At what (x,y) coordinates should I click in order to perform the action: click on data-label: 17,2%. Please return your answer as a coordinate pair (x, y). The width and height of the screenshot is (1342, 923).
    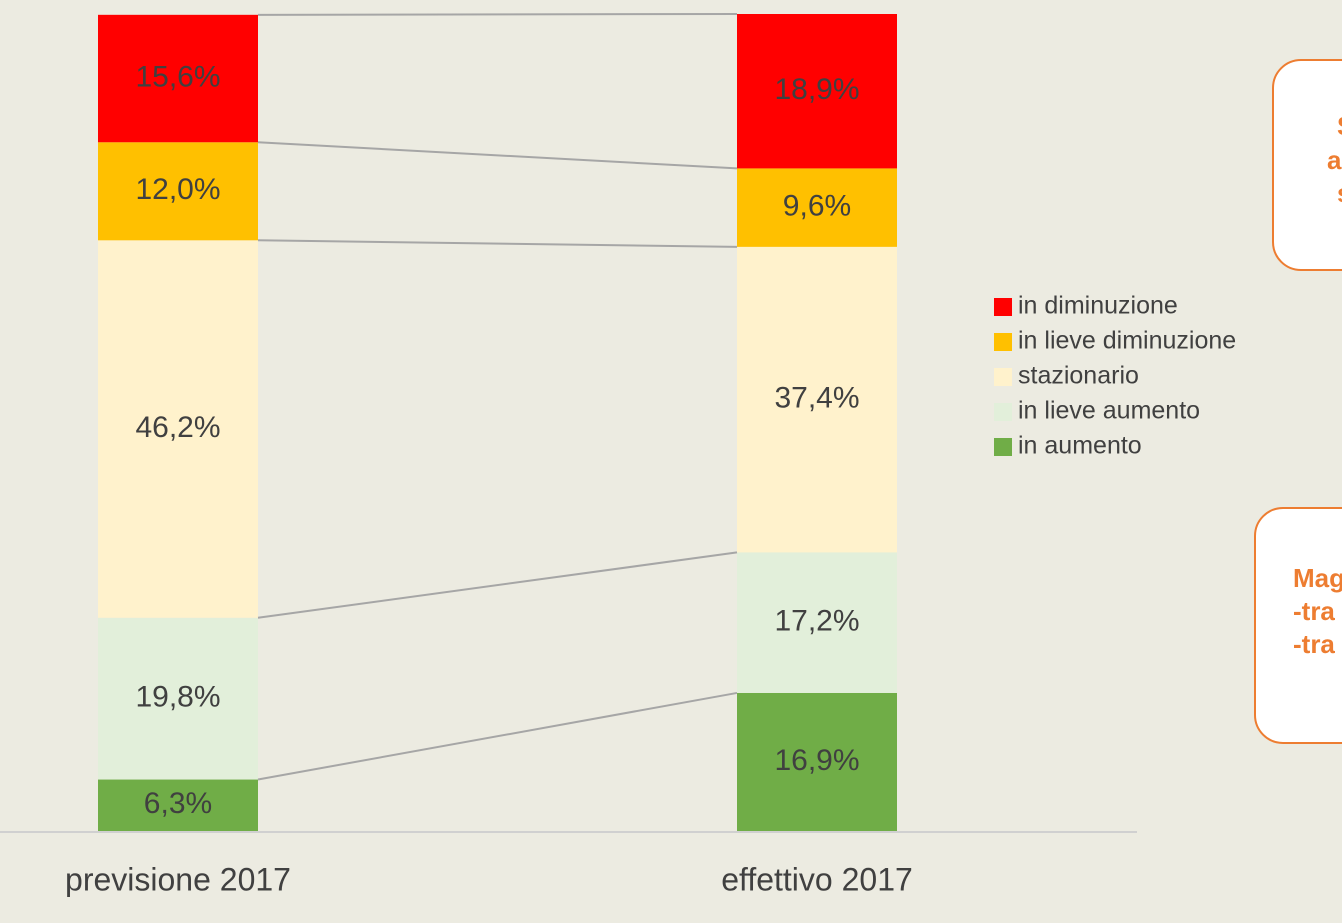
    Looking at the image, I should click on (816, 621).